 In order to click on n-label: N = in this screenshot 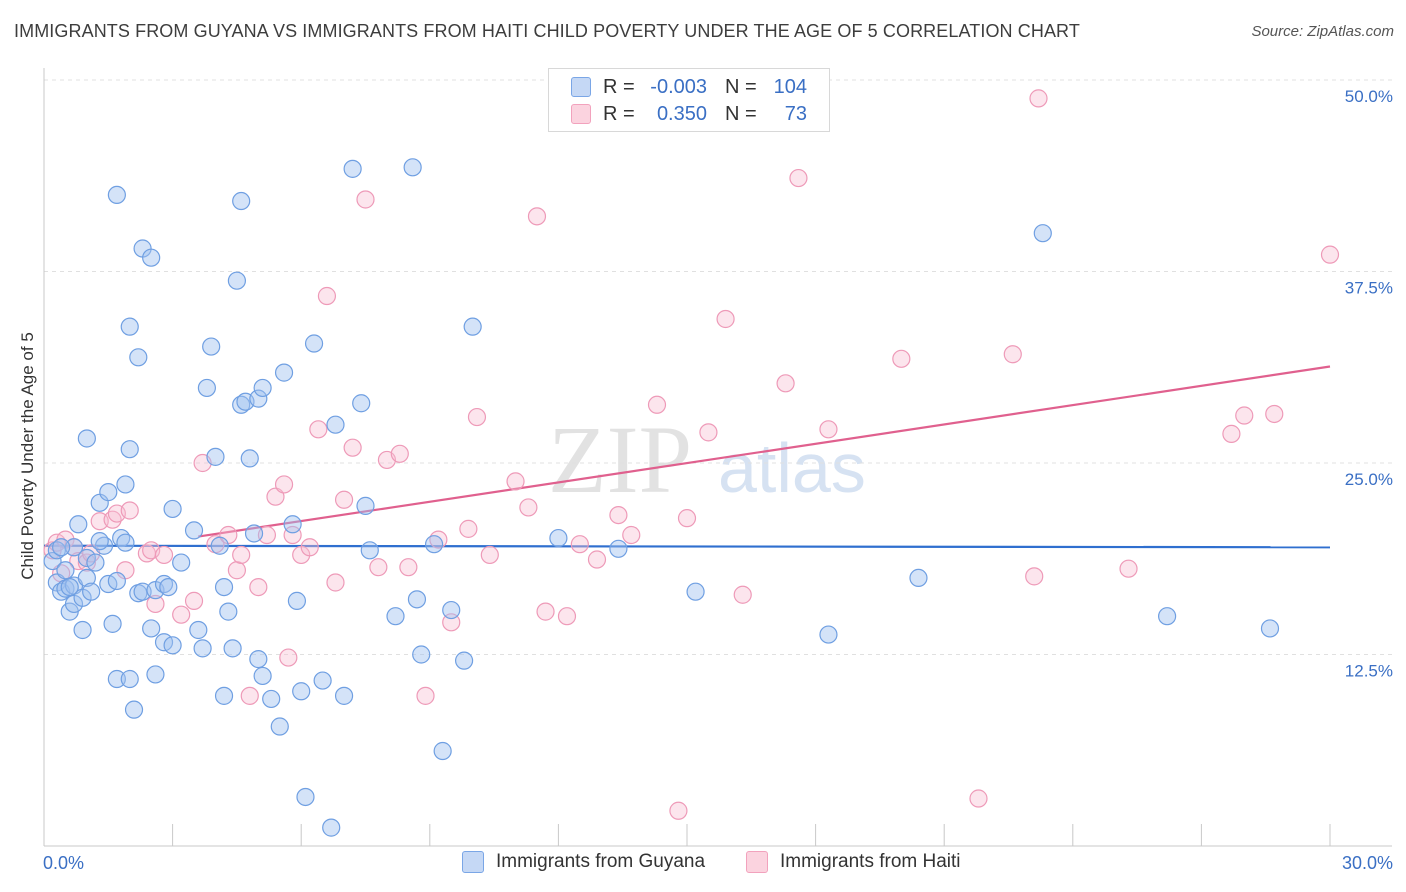, I will do `click(741, 113)`.